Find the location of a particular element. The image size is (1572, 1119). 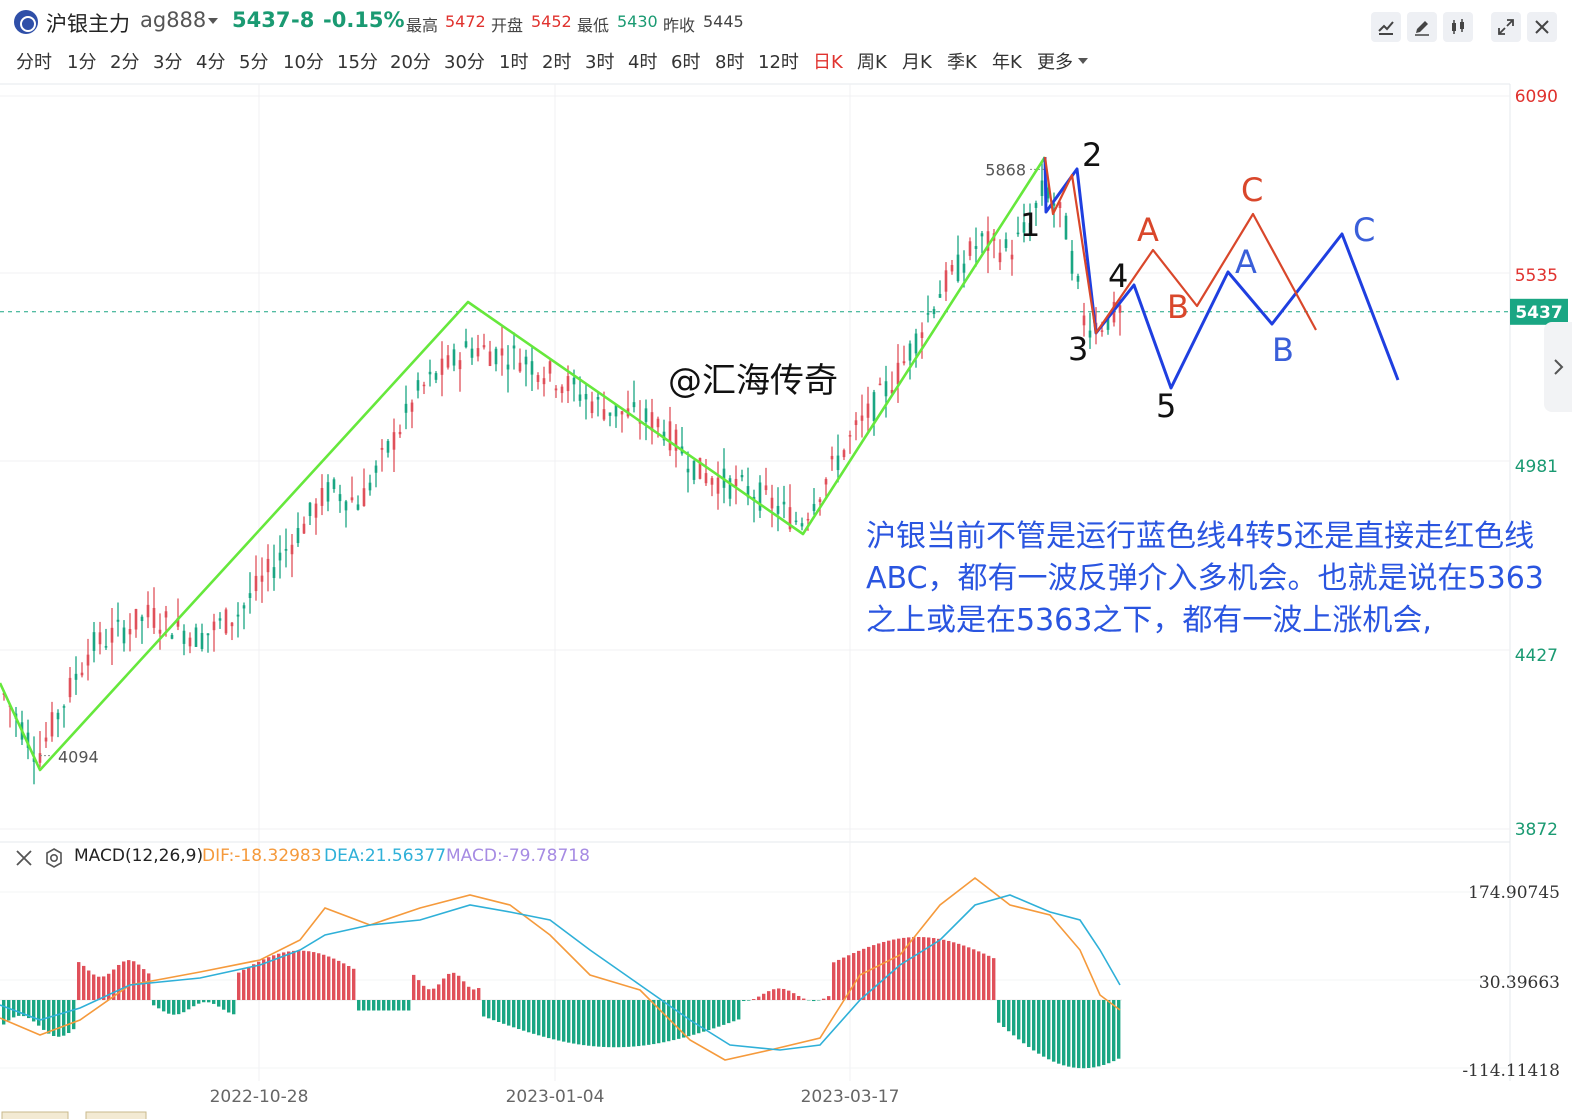

fullscreen-button is located at coordinates (1506, 27).